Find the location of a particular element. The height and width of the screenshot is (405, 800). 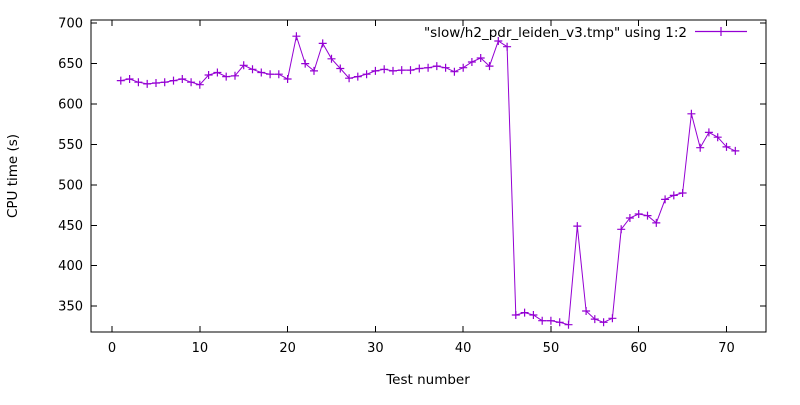

x-tick-label: 50 is located at coordinates (551, 348).